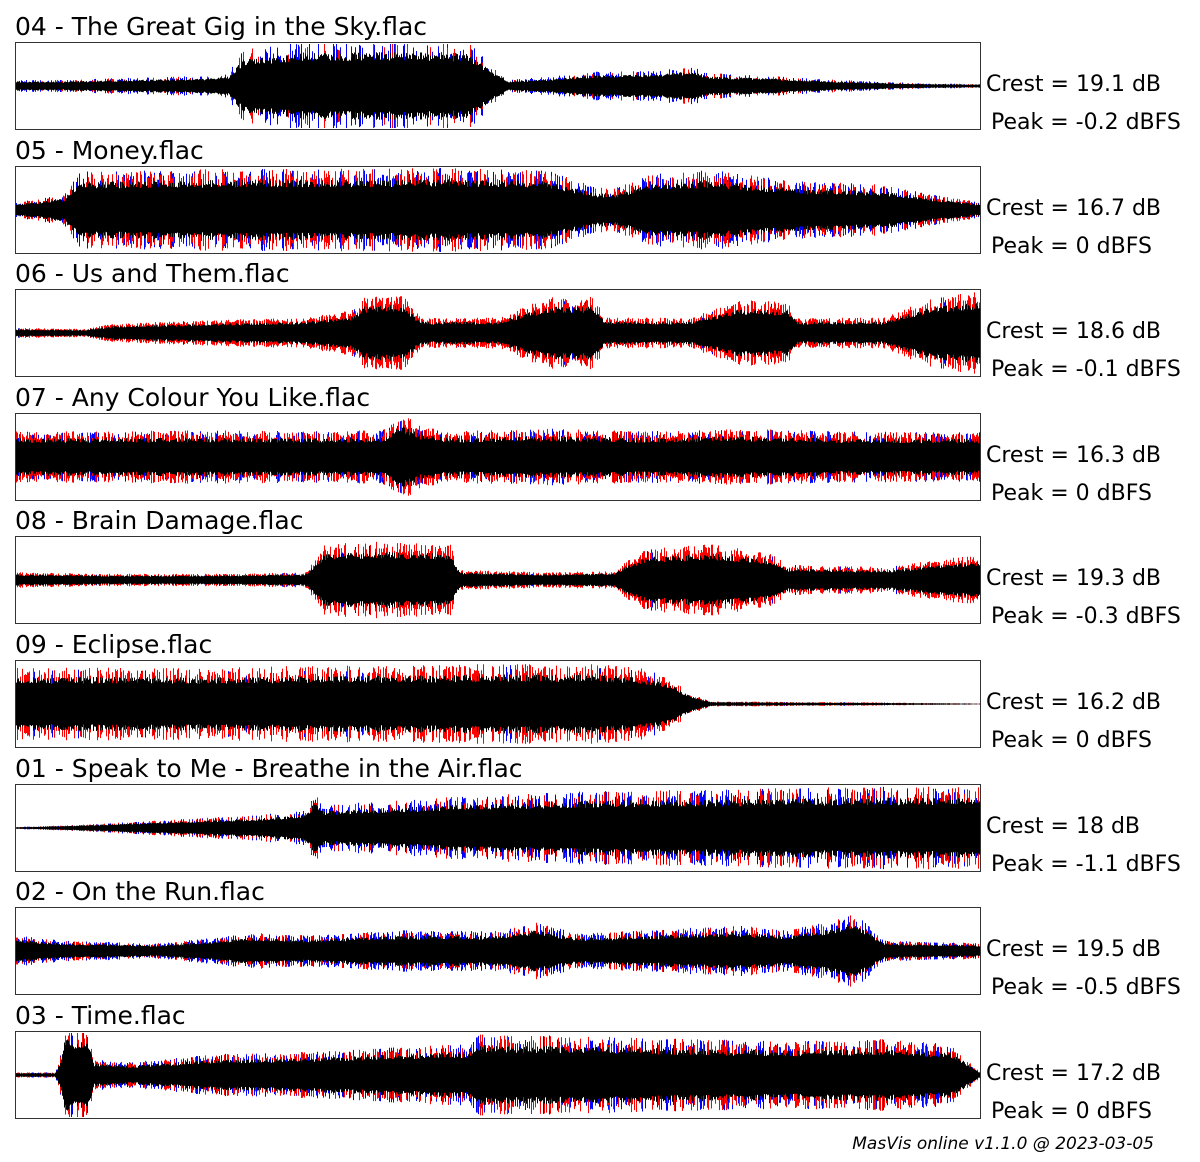 The width and height of the screenshot is (1200, 1162). I want to click on crest-value: Crest = 17.2 dB, so click(1074, 1073).